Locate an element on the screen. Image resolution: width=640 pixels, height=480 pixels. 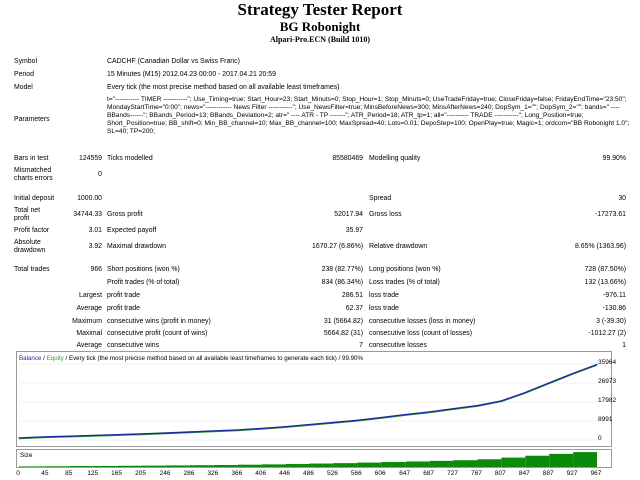
max-wins-label: consecutive wins (profit in money) is located at coordinates (159, 321).